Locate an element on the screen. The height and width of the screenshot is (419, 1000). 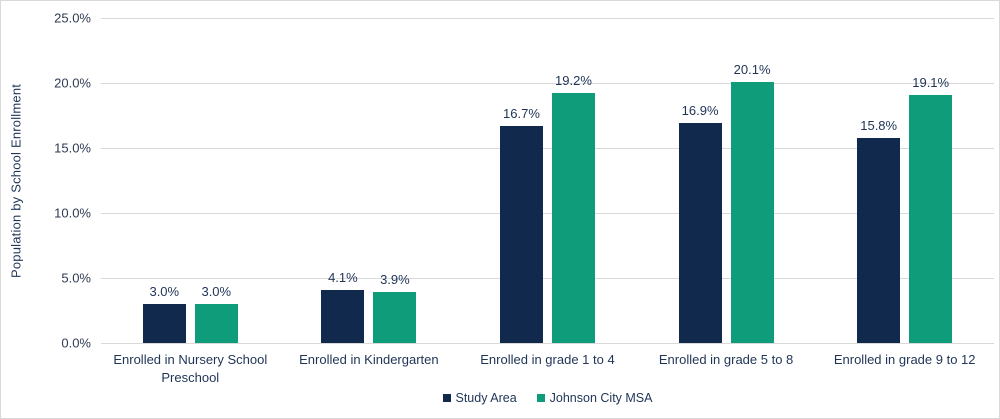
x-category-label: Enrolled in grade 5 to 8 is located at coordinates (726, 359).